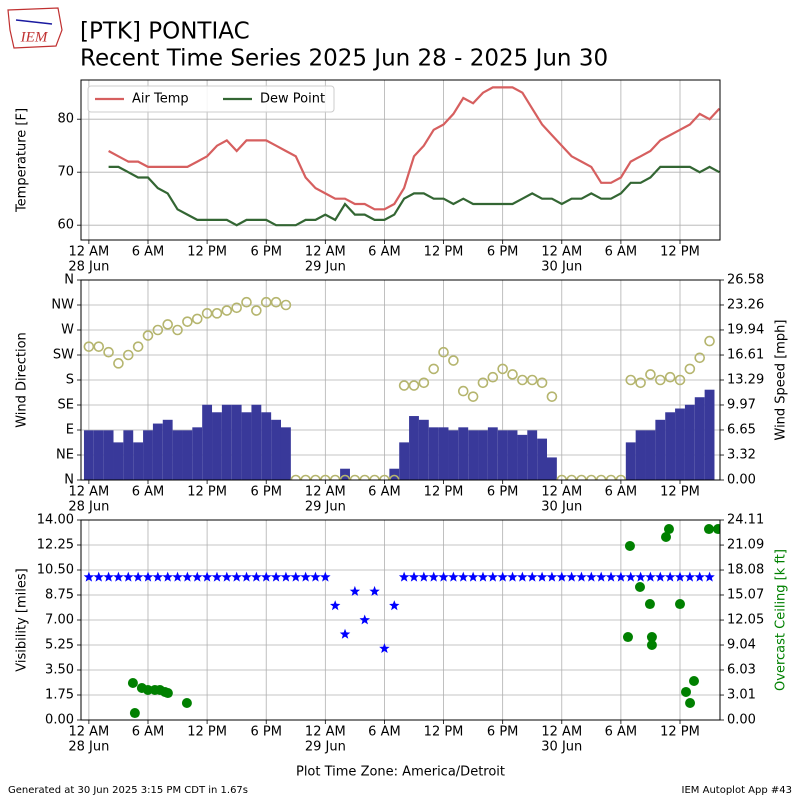 The height and width of the screenshot is (800, 800). I want to click on y-tick-label: 80, so click(65, 119).